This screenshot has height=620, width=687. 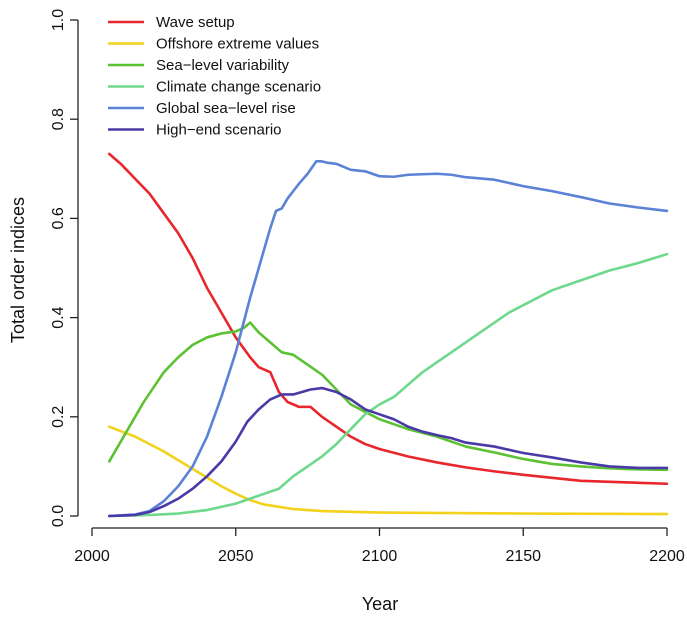 I want to click on y-tick-label: 1.0, so click(x=58, y=20).